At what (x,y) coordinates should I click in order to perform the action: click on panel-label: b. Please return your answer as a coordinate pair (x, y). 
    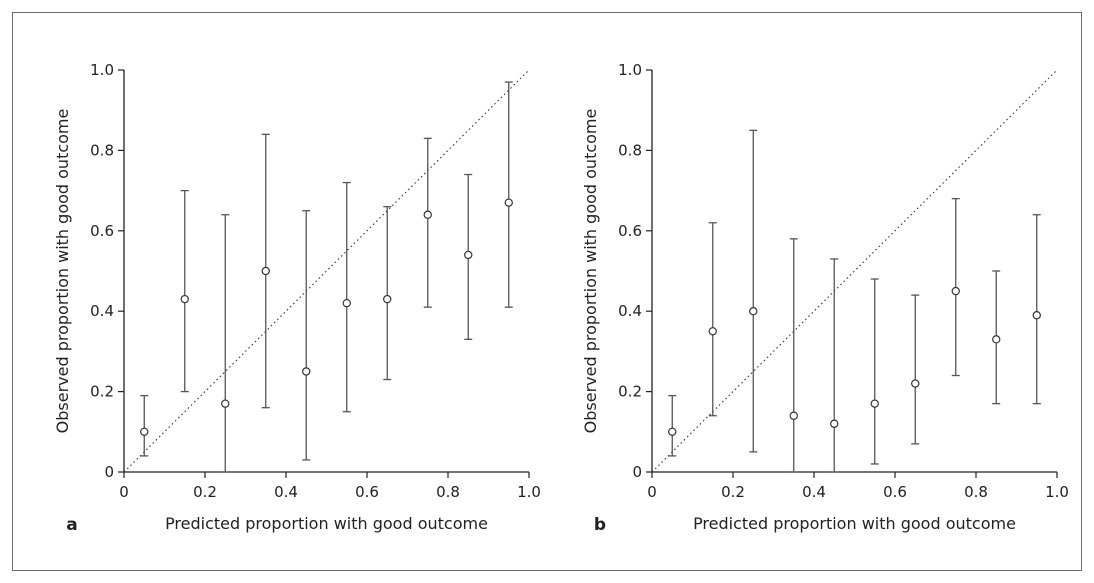
    Looking at the image, I should click on (600, 525).